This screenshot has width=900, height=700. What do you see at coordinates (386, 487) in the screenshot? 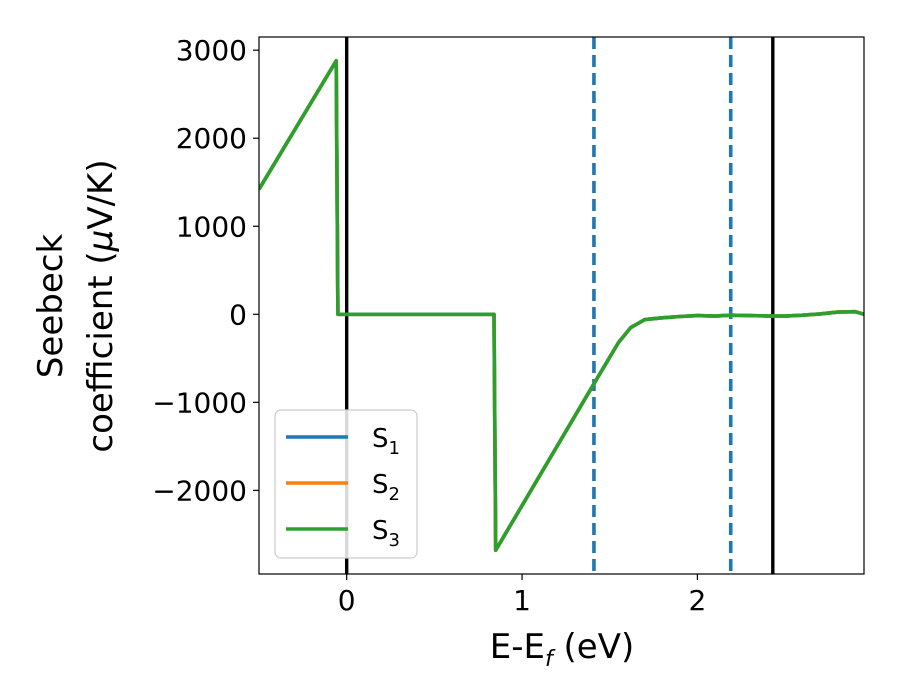
I see `legend-label-S2: S2` at bounding box center [386, 487].